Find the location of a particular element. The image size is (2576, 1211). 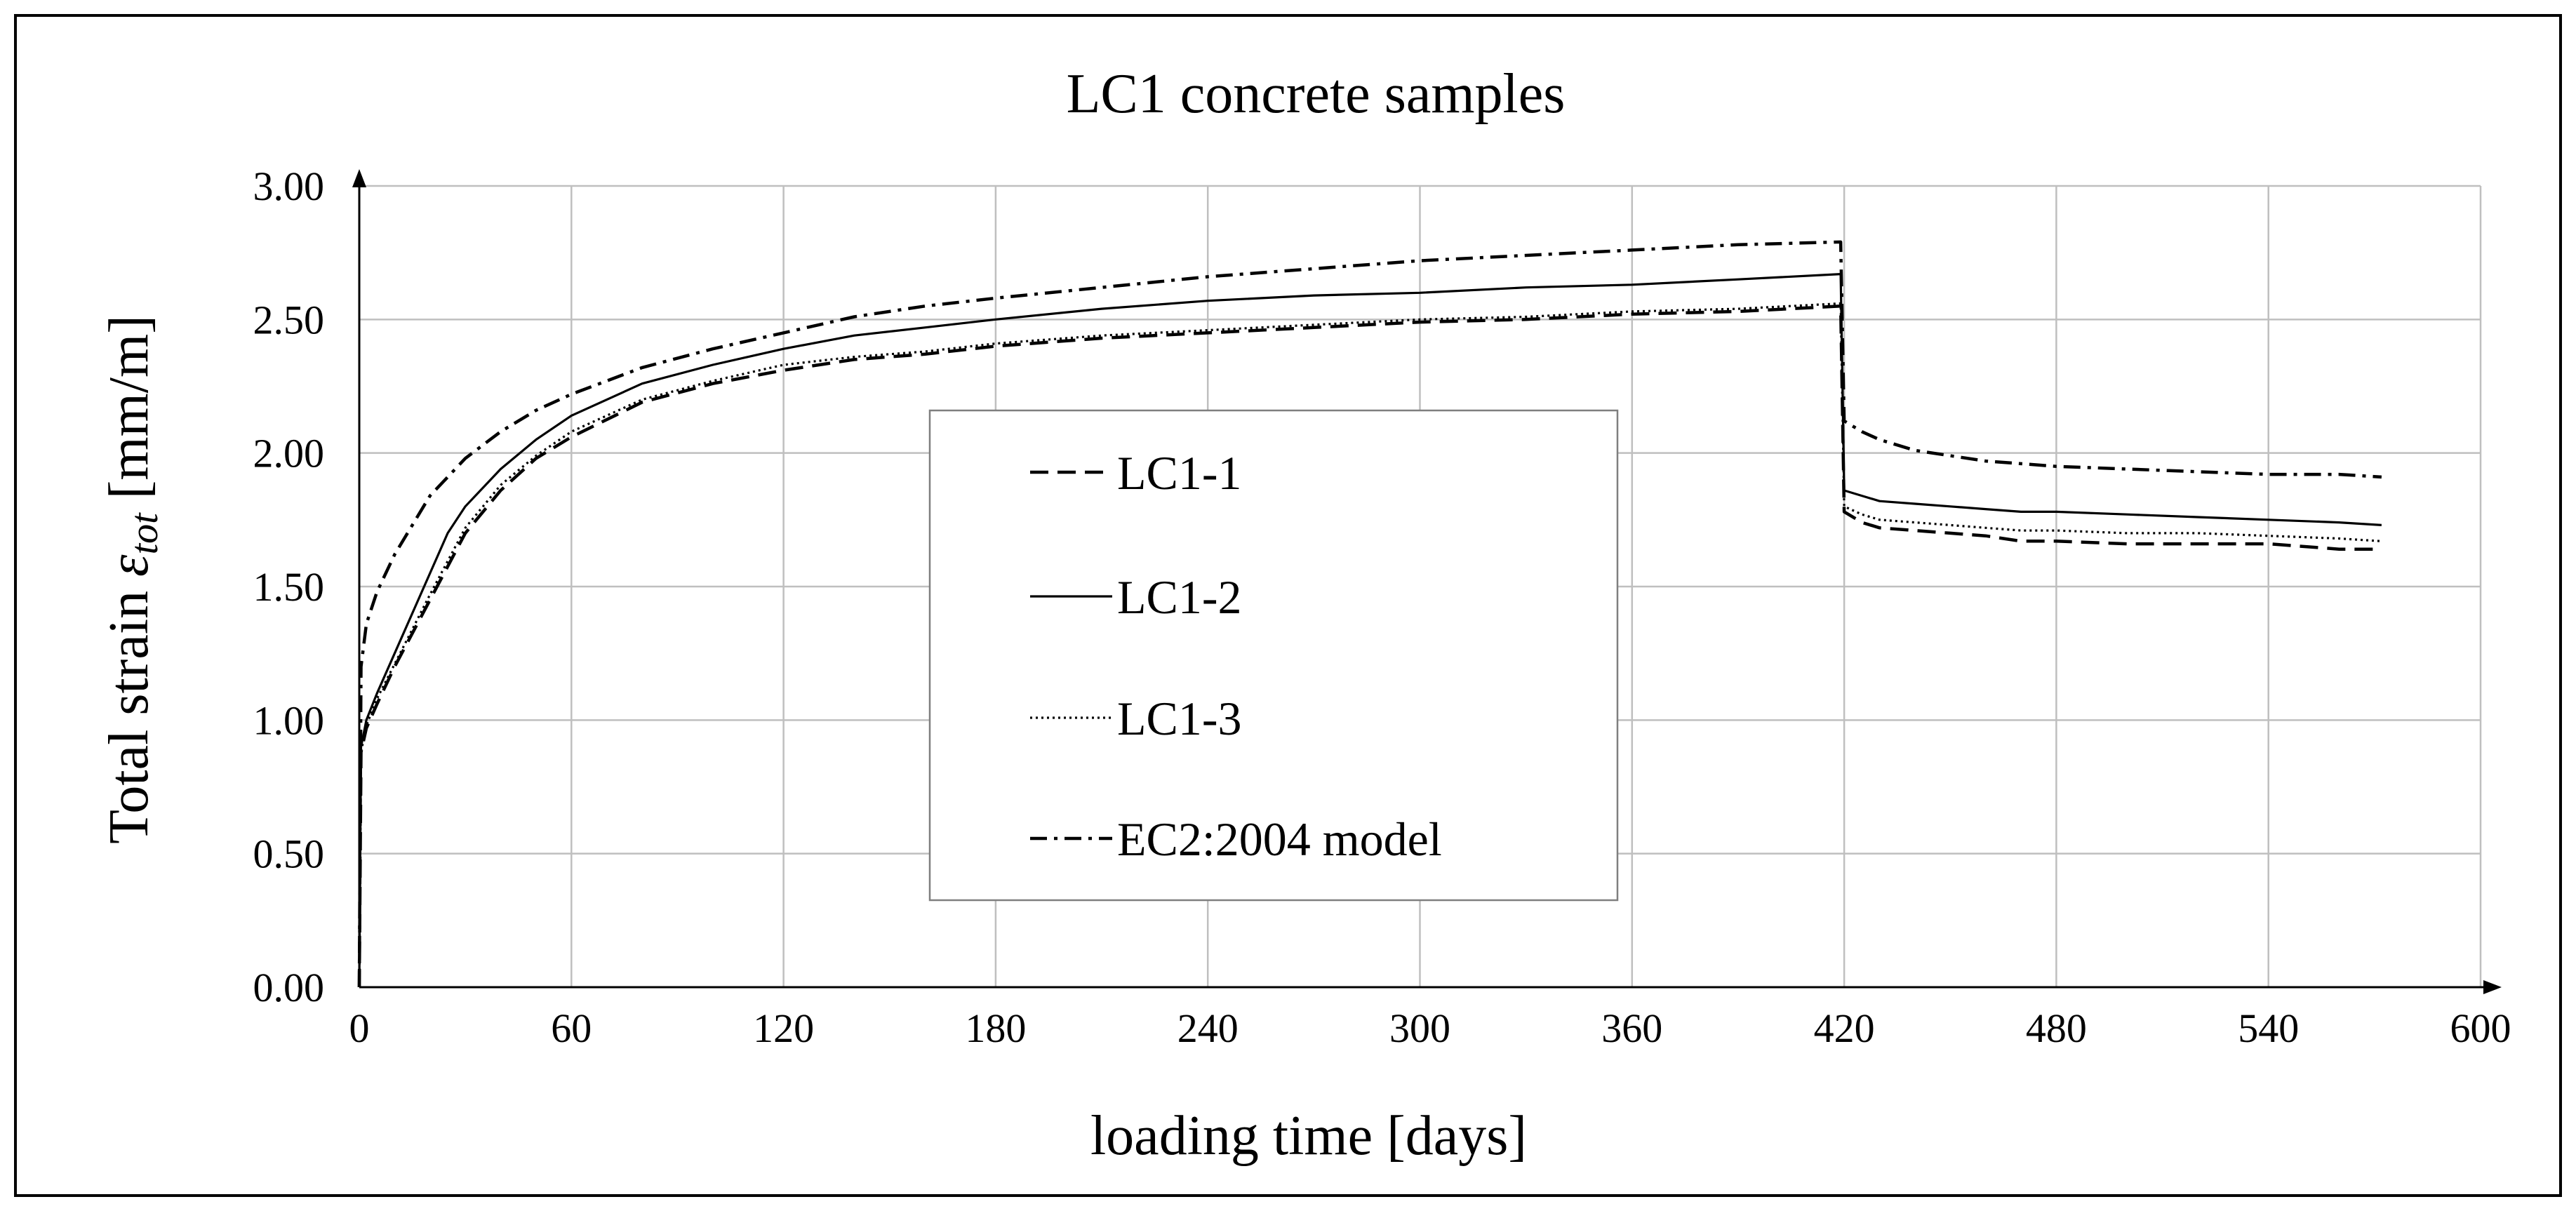

y-tick-labels: 0.00 0.50 1.00 1.50 2.00 2.50 3.00 is located at coordinates (289, 586).